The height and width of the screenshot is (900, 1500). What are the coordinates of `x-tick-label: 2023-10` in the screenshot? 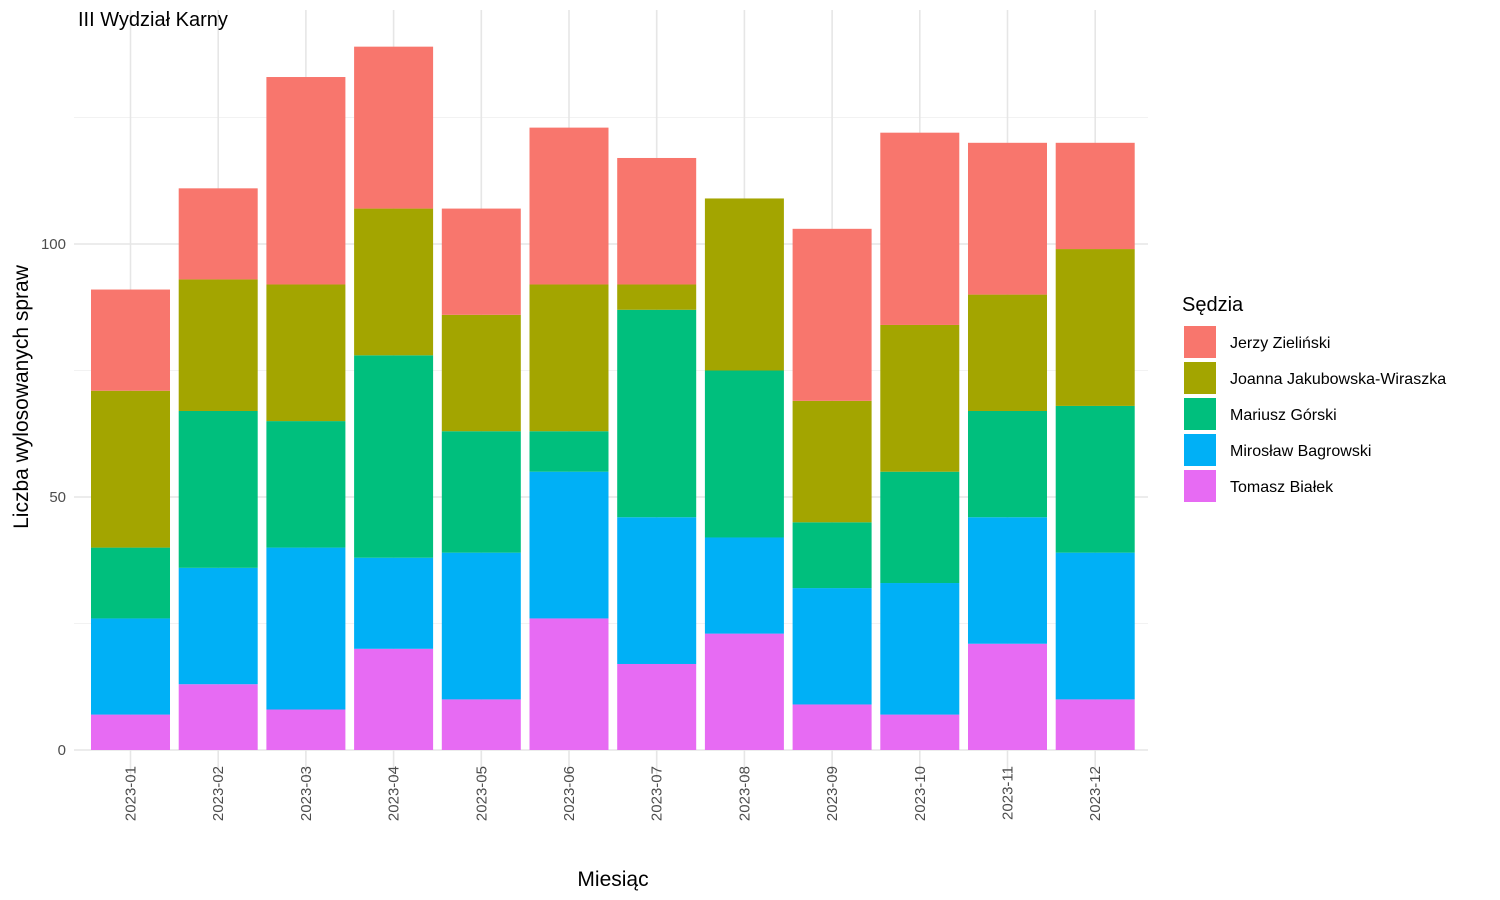 It's located at (920, 793).